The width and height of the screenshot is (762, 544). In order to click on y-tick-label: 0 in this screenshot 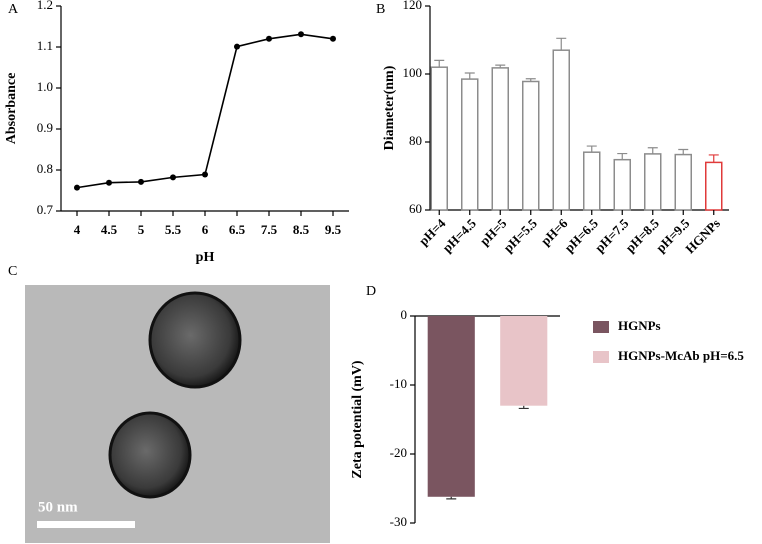, I will do `click(404, 314)`.